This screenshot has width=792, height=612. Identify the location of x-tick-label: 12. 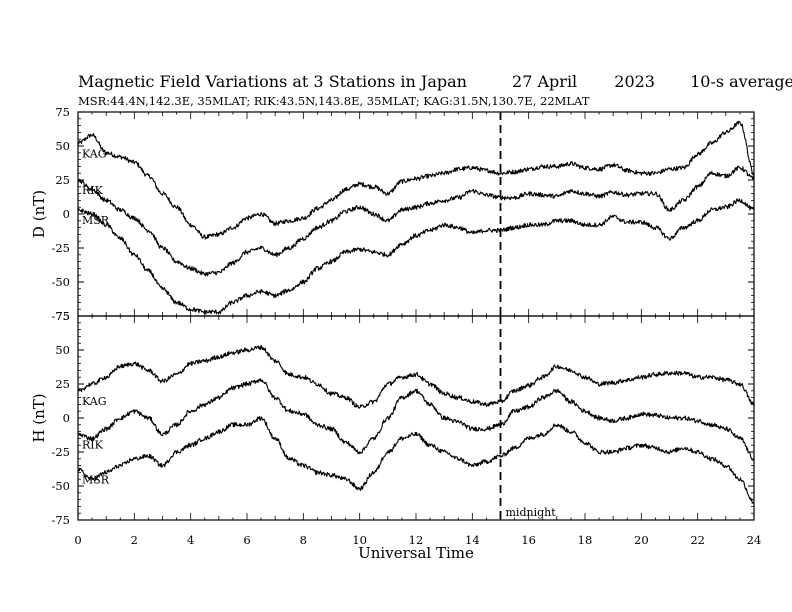
(416, 540).